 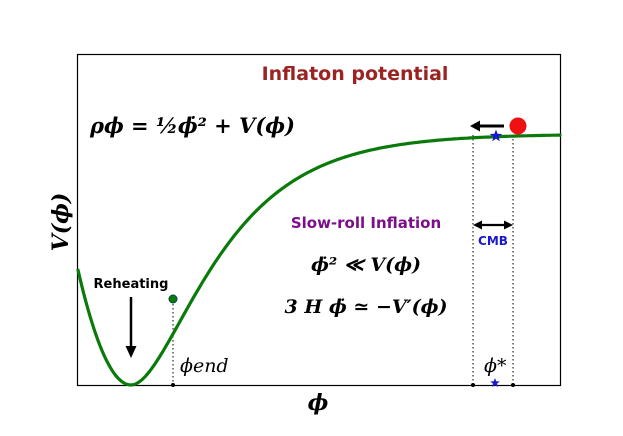 I want to click on diagram-title: Inflaton potential, so click(x=355, y=74).